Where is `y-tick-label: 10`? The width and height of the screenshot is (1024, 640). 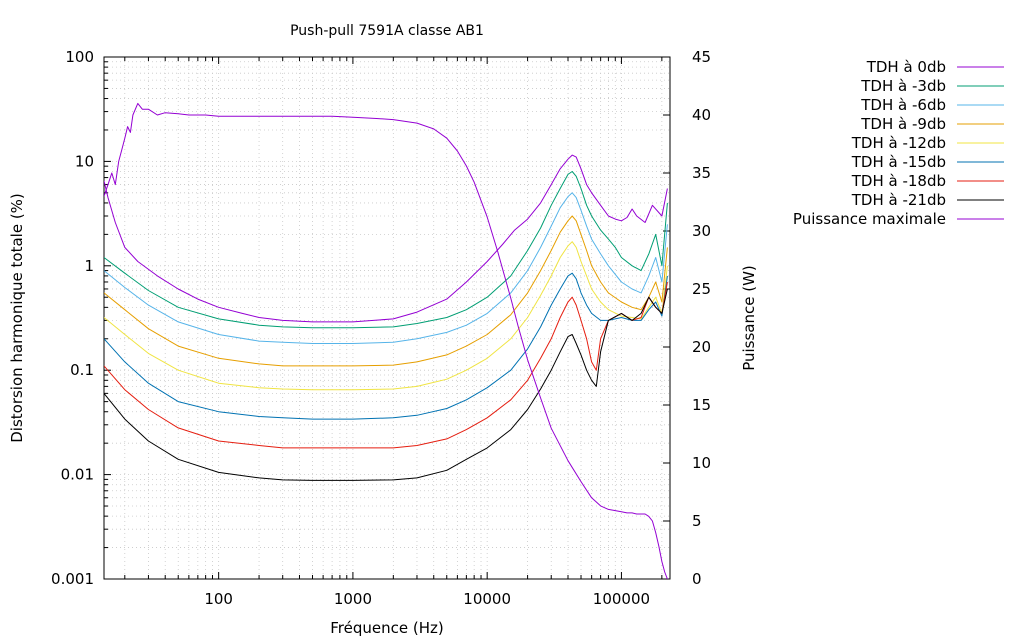 y-tick-label: 10 is located at coordinates (84, 161).